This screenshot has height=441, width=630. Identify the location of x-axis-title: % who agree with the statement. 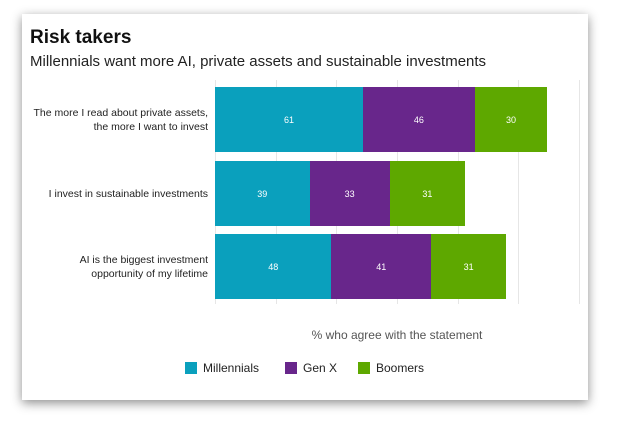
(397, 335).